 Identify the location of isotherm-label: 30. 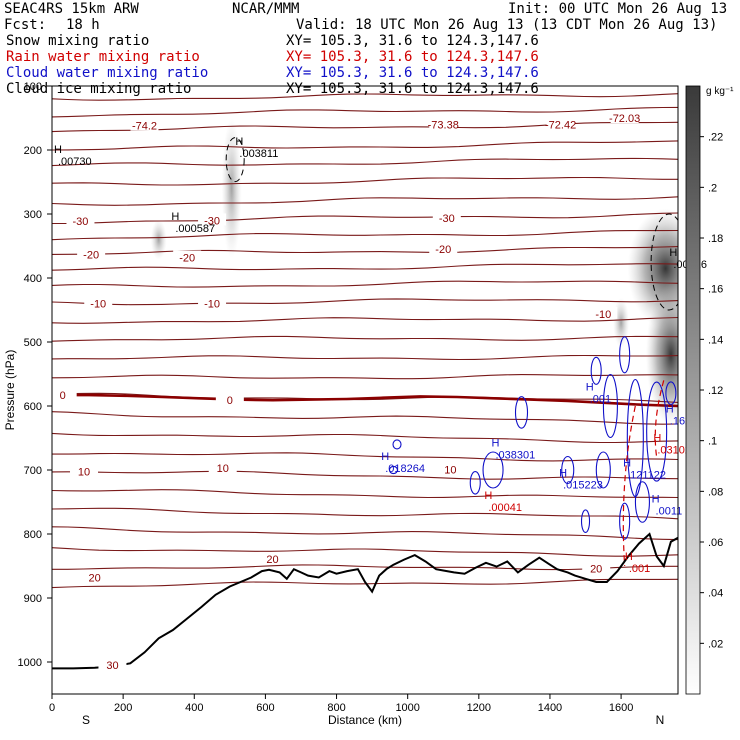
(112, 666).